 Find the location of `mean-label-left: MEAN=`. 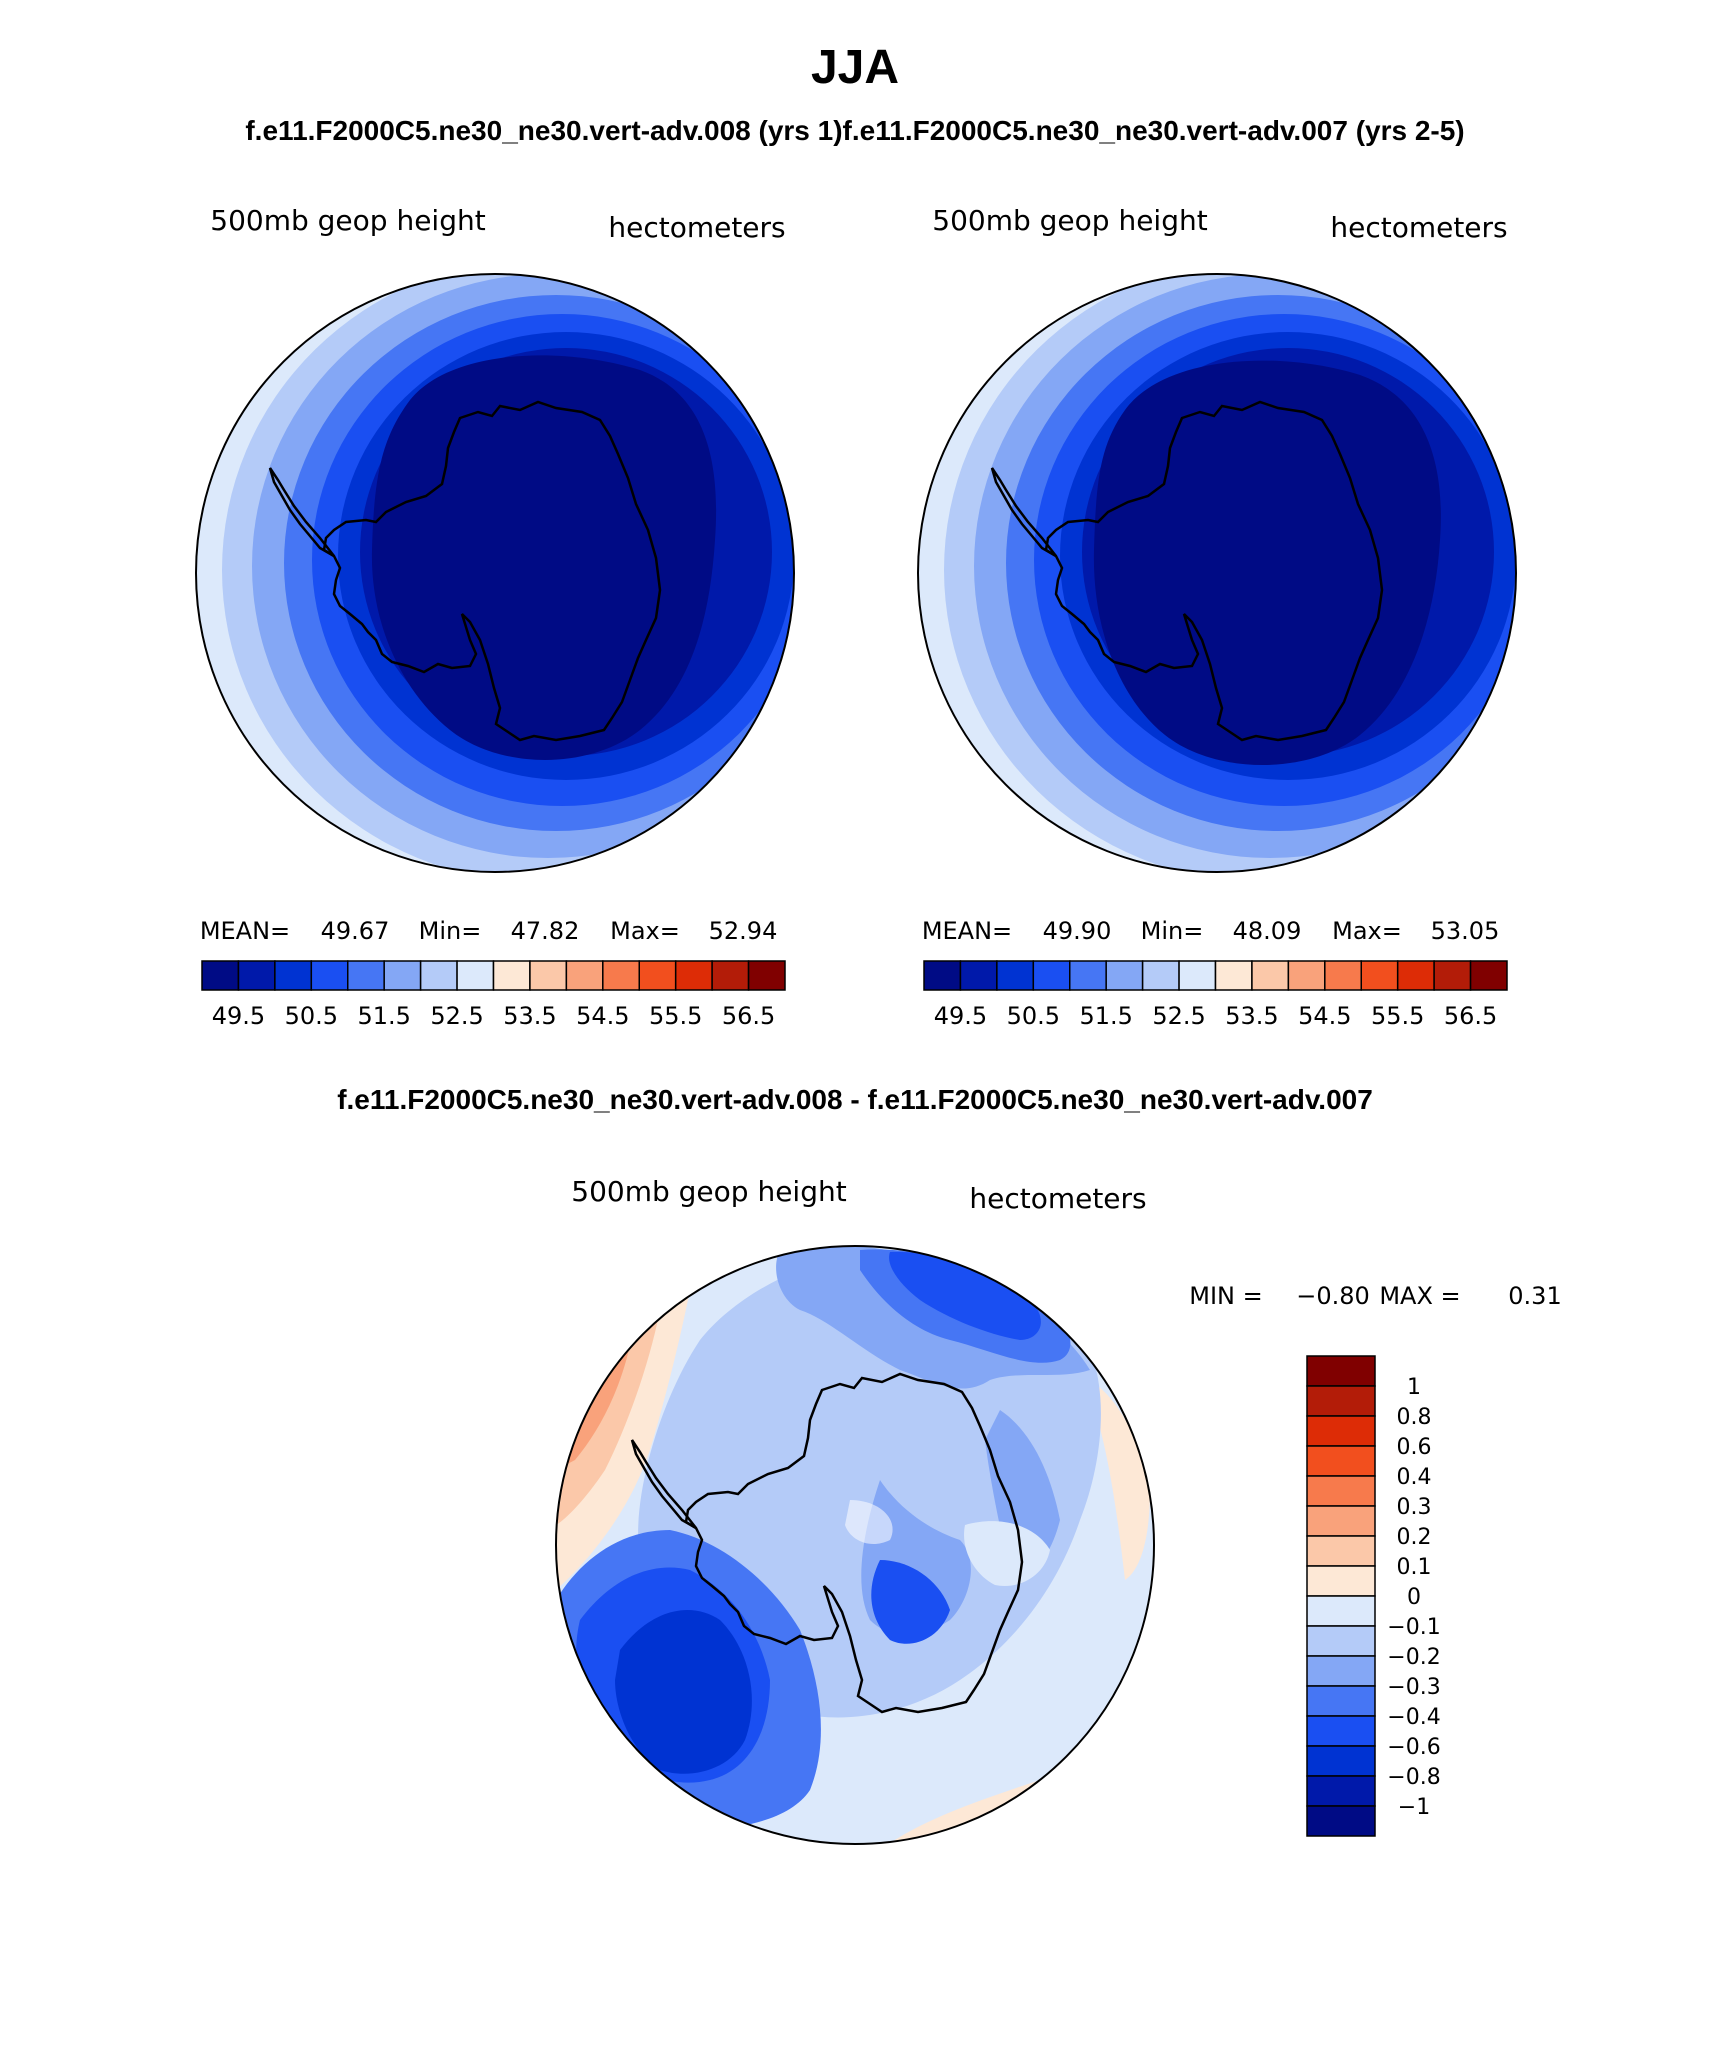

mean-label-left: MEAN= is located at coordinates (245, 931).